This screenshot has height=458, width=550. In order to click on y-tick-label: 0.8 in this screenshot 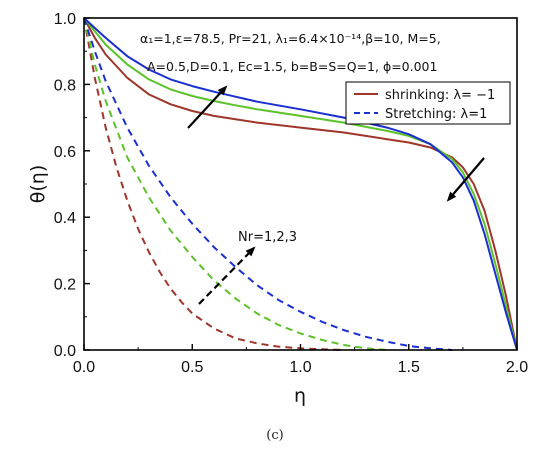, I will do `click(65, 85)`.